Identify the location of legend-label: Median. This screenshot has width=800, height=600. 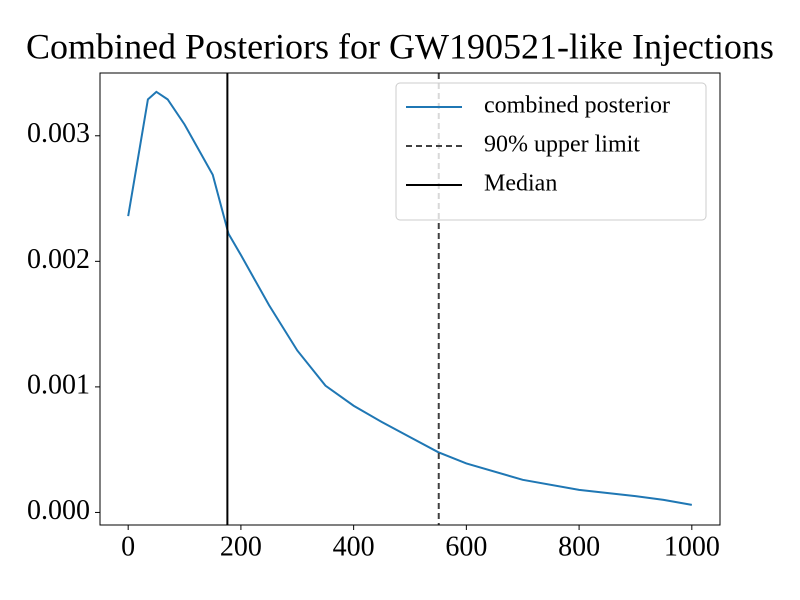
(520, 184).